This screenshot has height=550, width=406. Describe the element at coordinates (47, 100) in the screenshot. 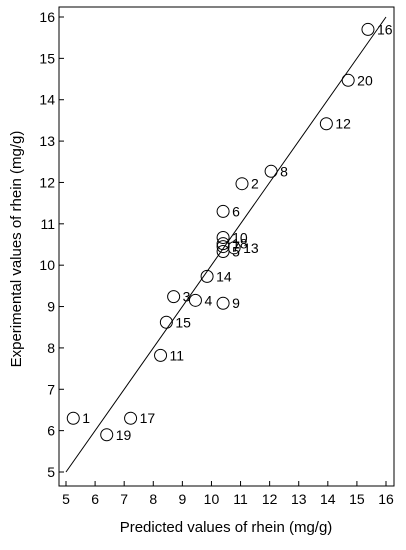

I see `y-tick-label: 14` at that location.